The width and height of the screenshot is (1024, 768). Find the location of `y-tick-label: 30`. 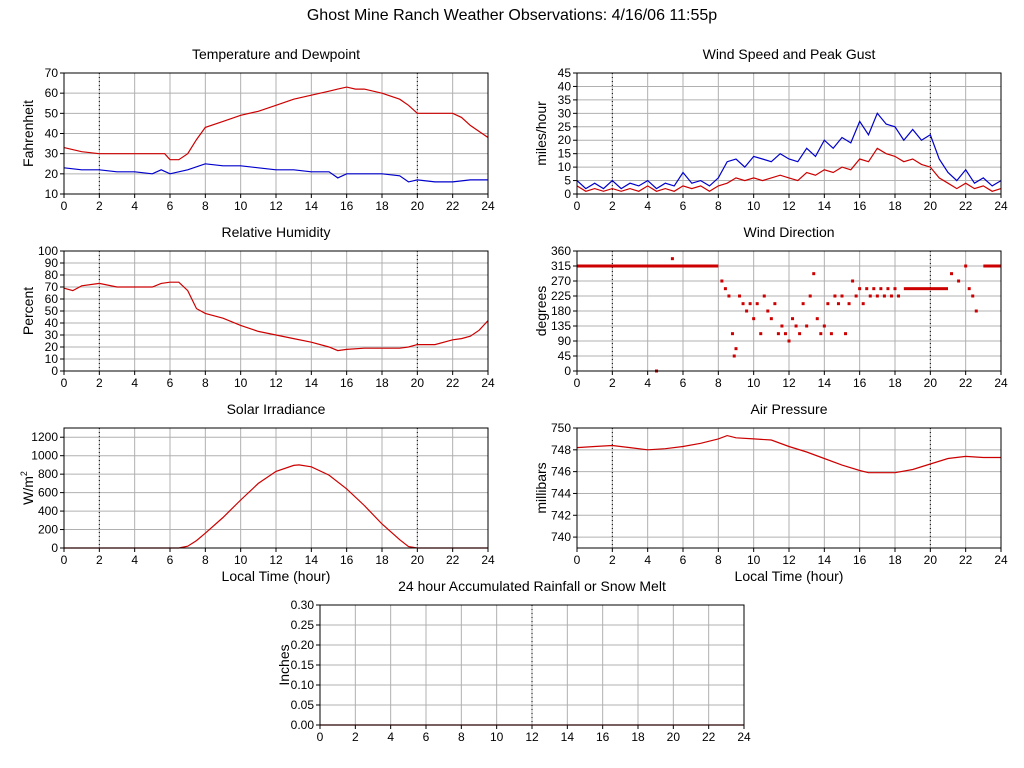

y-tick-label: 30 is located at coordinates (52, 154).